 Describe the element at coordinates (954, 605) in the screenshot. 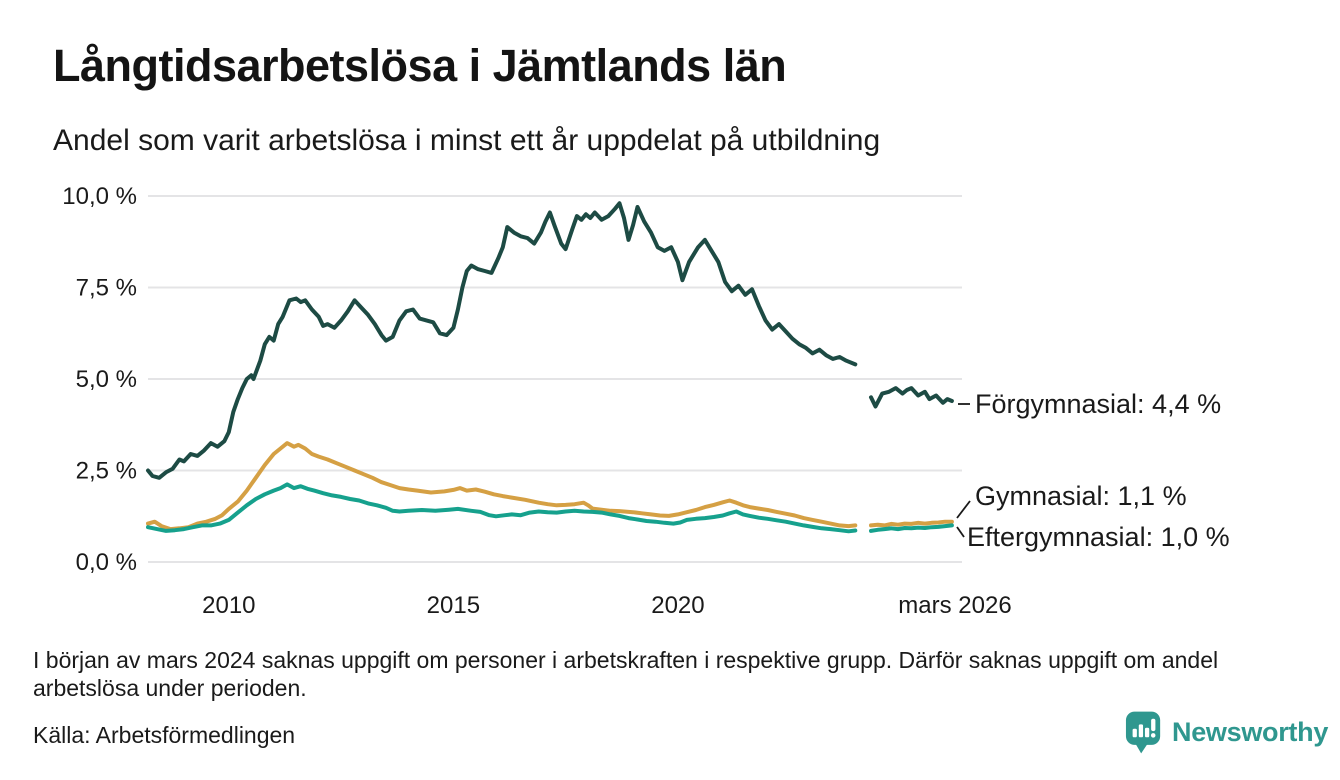

I see `x-tick-label: mars 2026` at that location.